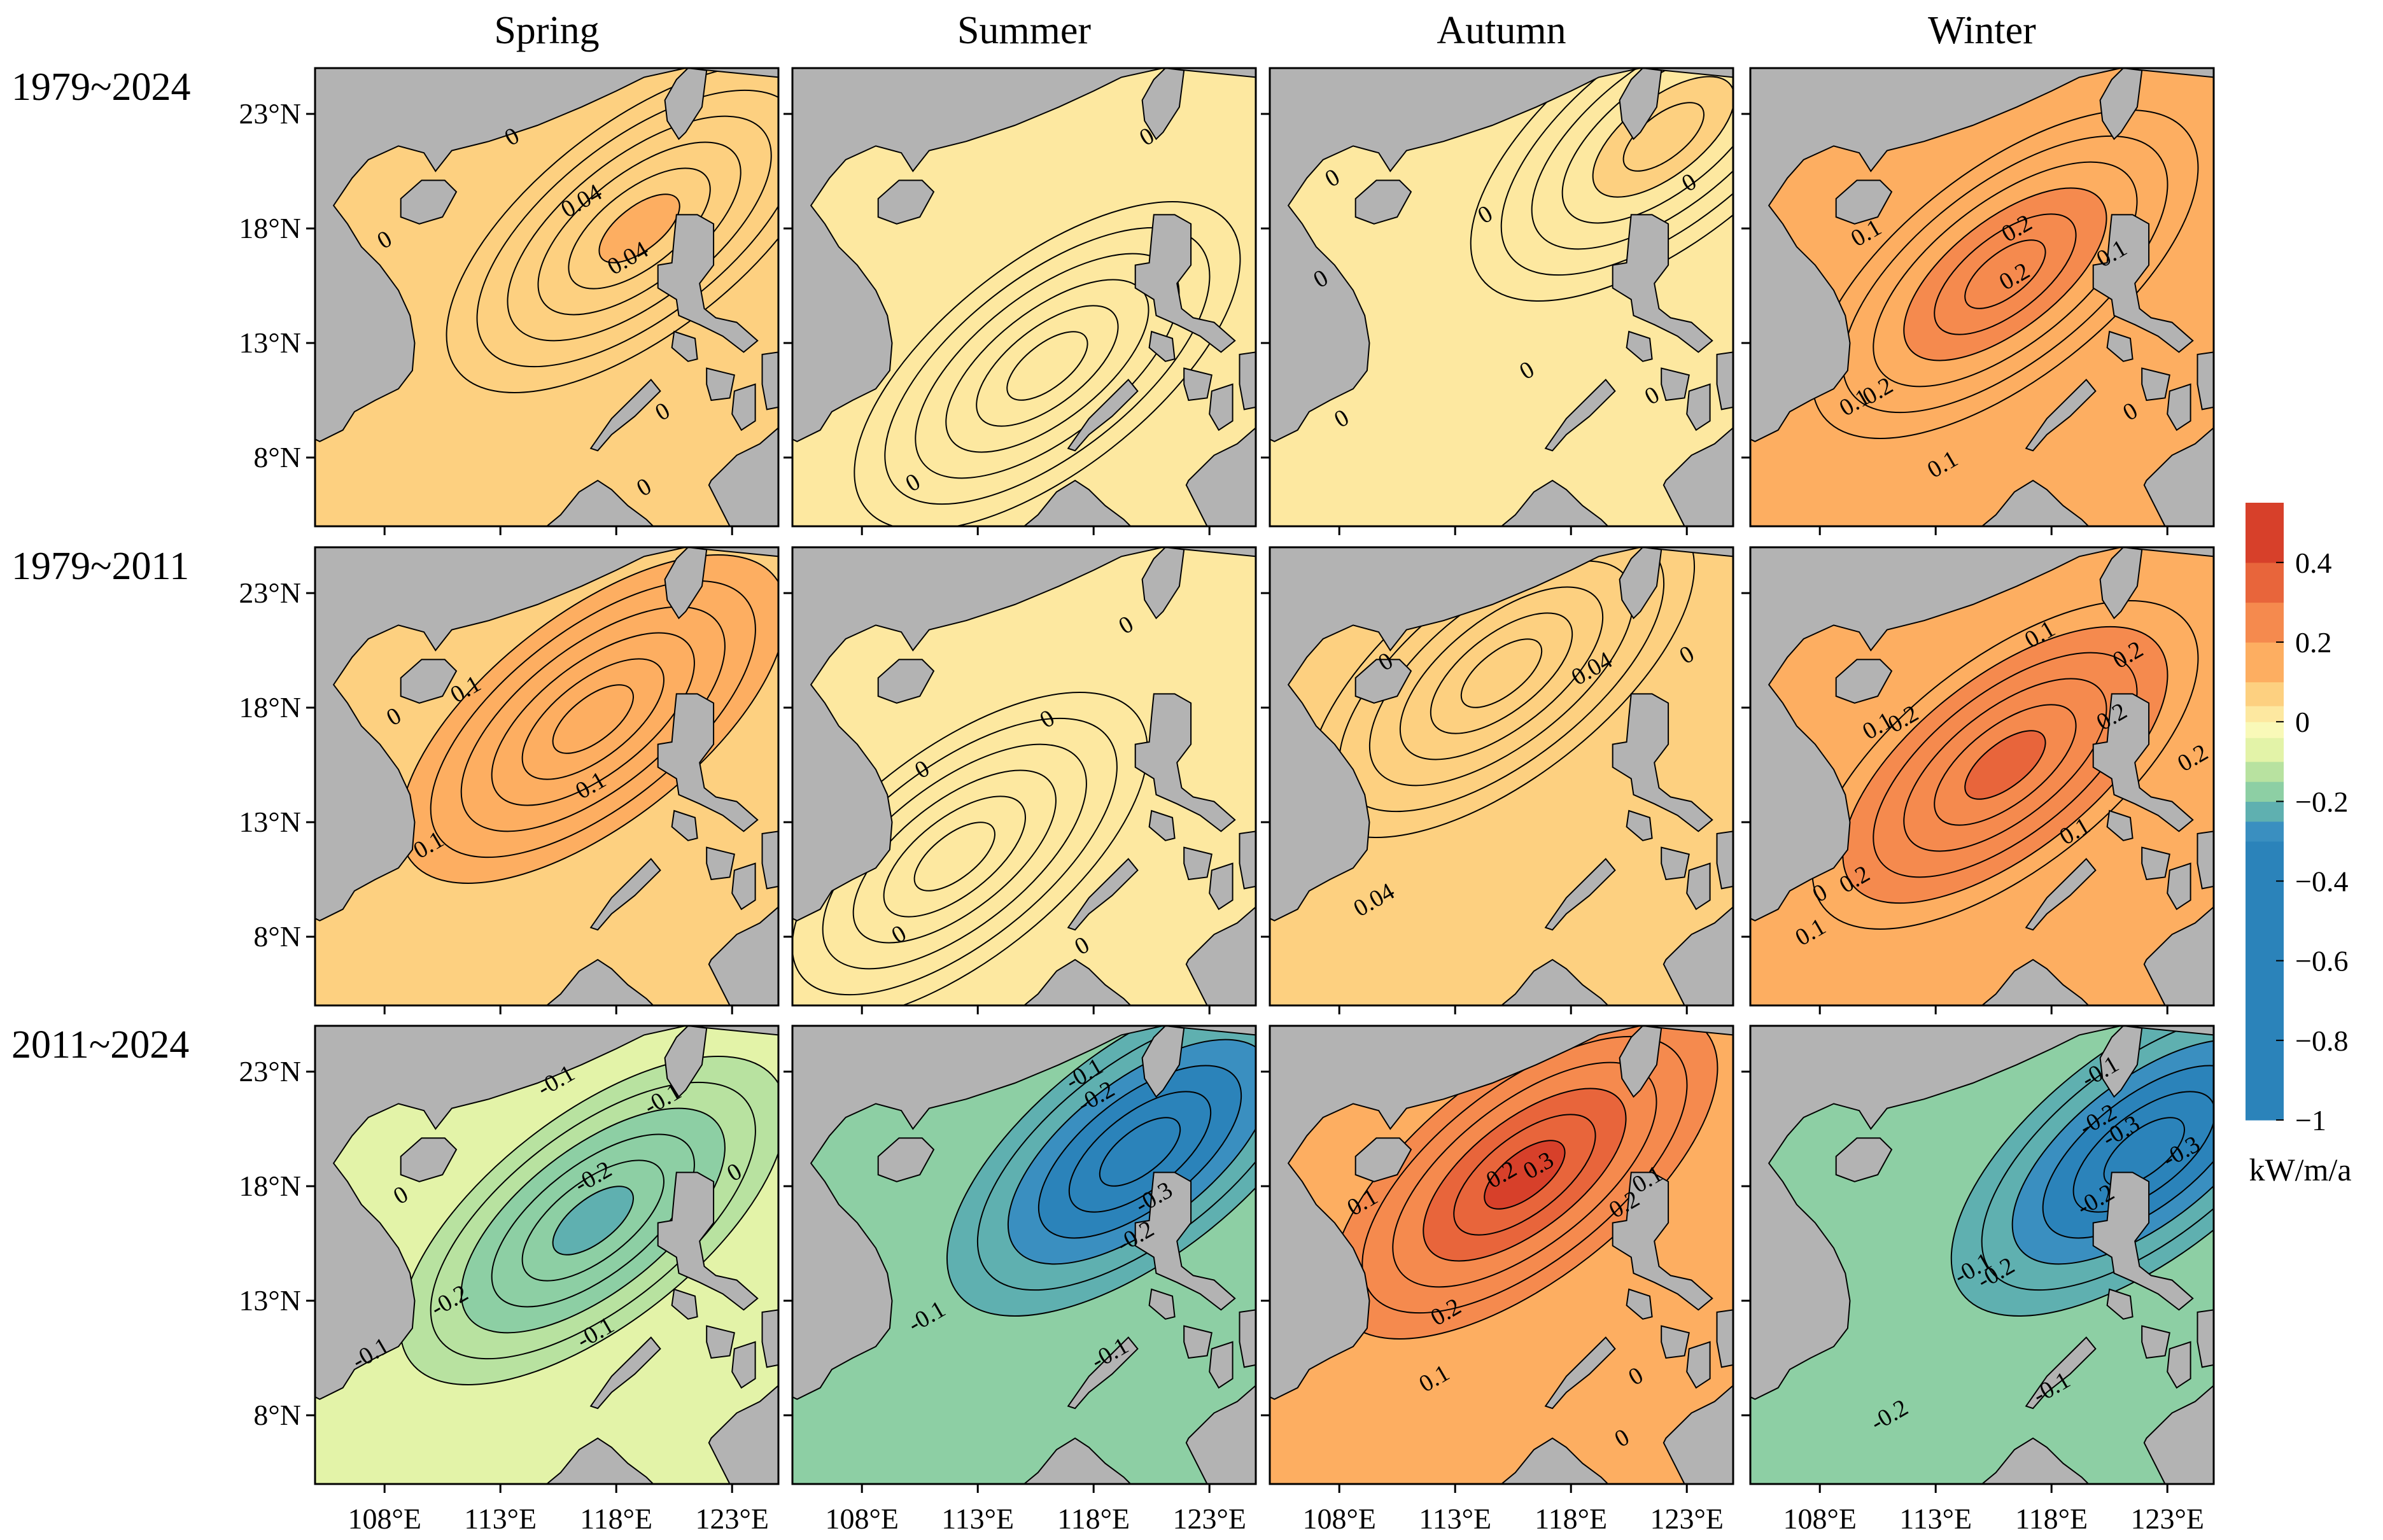  Describe the element at coordinates (101, 87) in the screenshot. I see `period-label: 1979~2024` at that location.